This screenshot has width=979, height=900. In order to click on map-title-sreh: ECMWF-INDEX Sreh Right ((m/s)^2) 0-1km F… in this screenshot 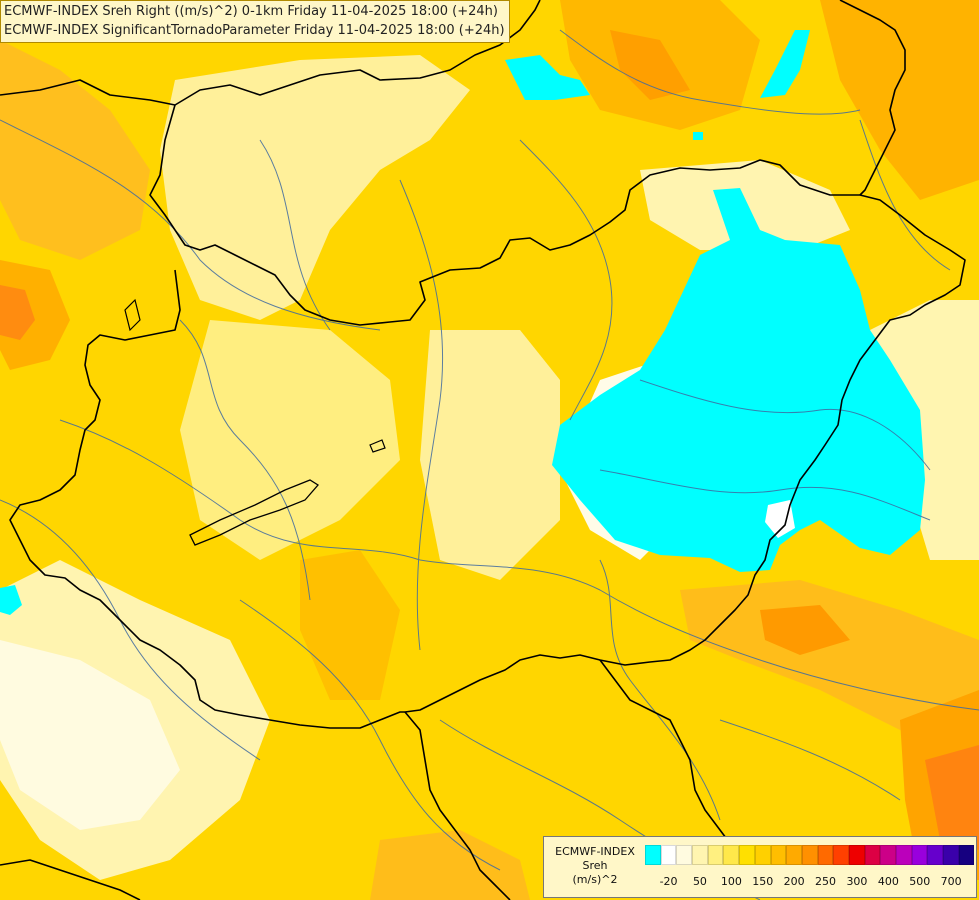, I will do `click(251, 11)`.